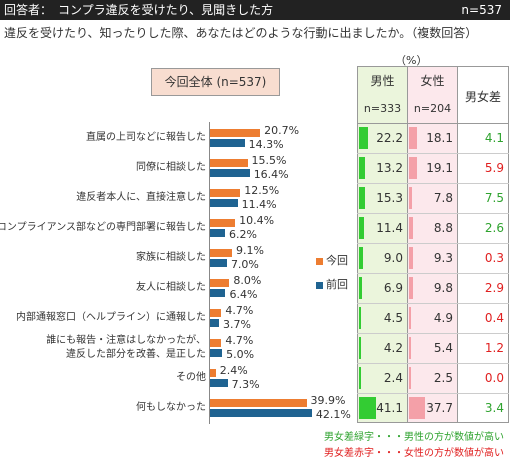 This screenshot has height=459, width=510. What do you see at coordinates (171, 287) in the screenshot?
I see `category-label: 友人に相談した` at bounding box center [171, 287].